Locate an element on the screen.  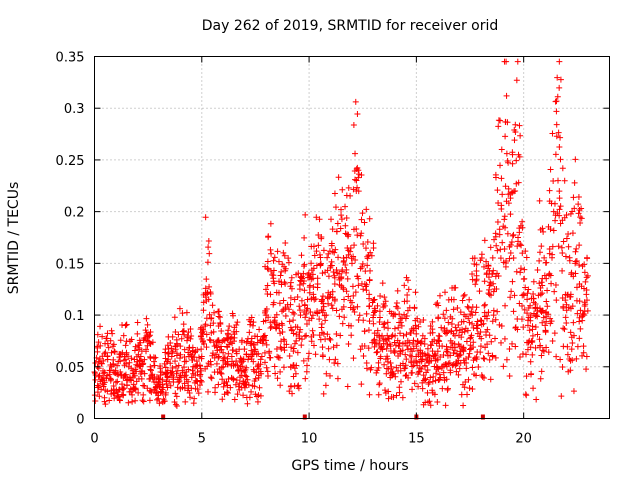
data-gap-marker is located at coordinates (304, 417).